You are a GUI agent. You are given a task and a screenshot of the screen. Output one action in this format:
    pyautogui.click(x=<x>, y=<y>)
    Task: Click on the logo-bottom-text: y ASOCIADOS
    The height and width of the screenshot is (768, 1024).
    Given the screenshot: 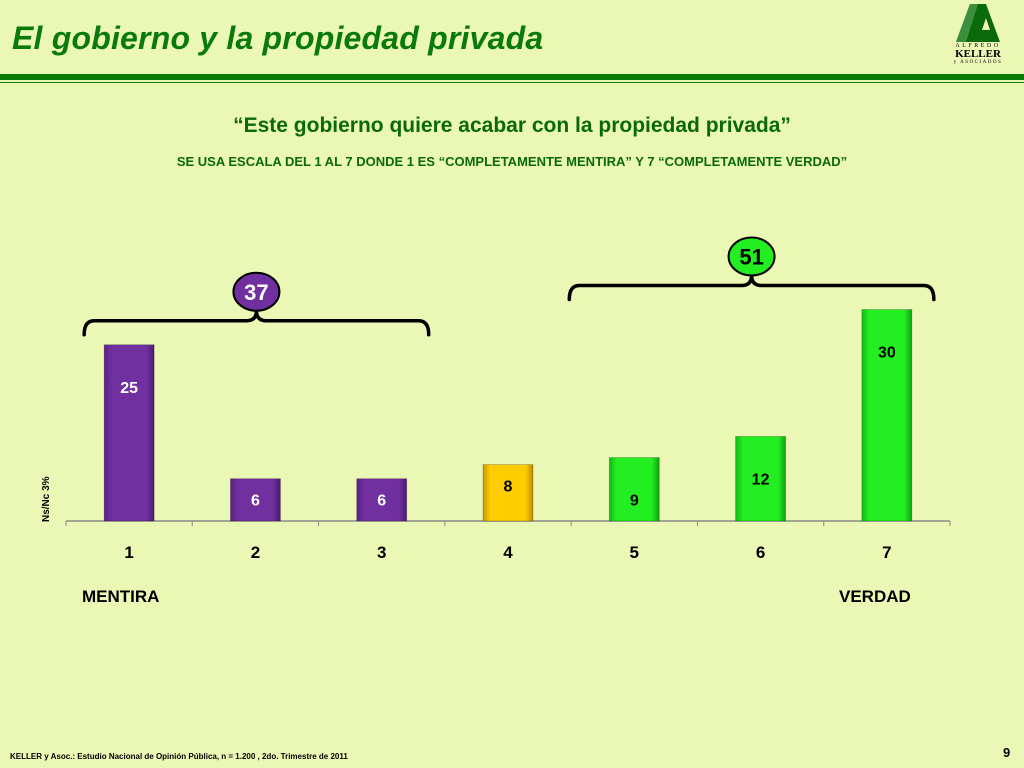 What is the action you would take?
    pyautogui.click(x=978, y=62)
    